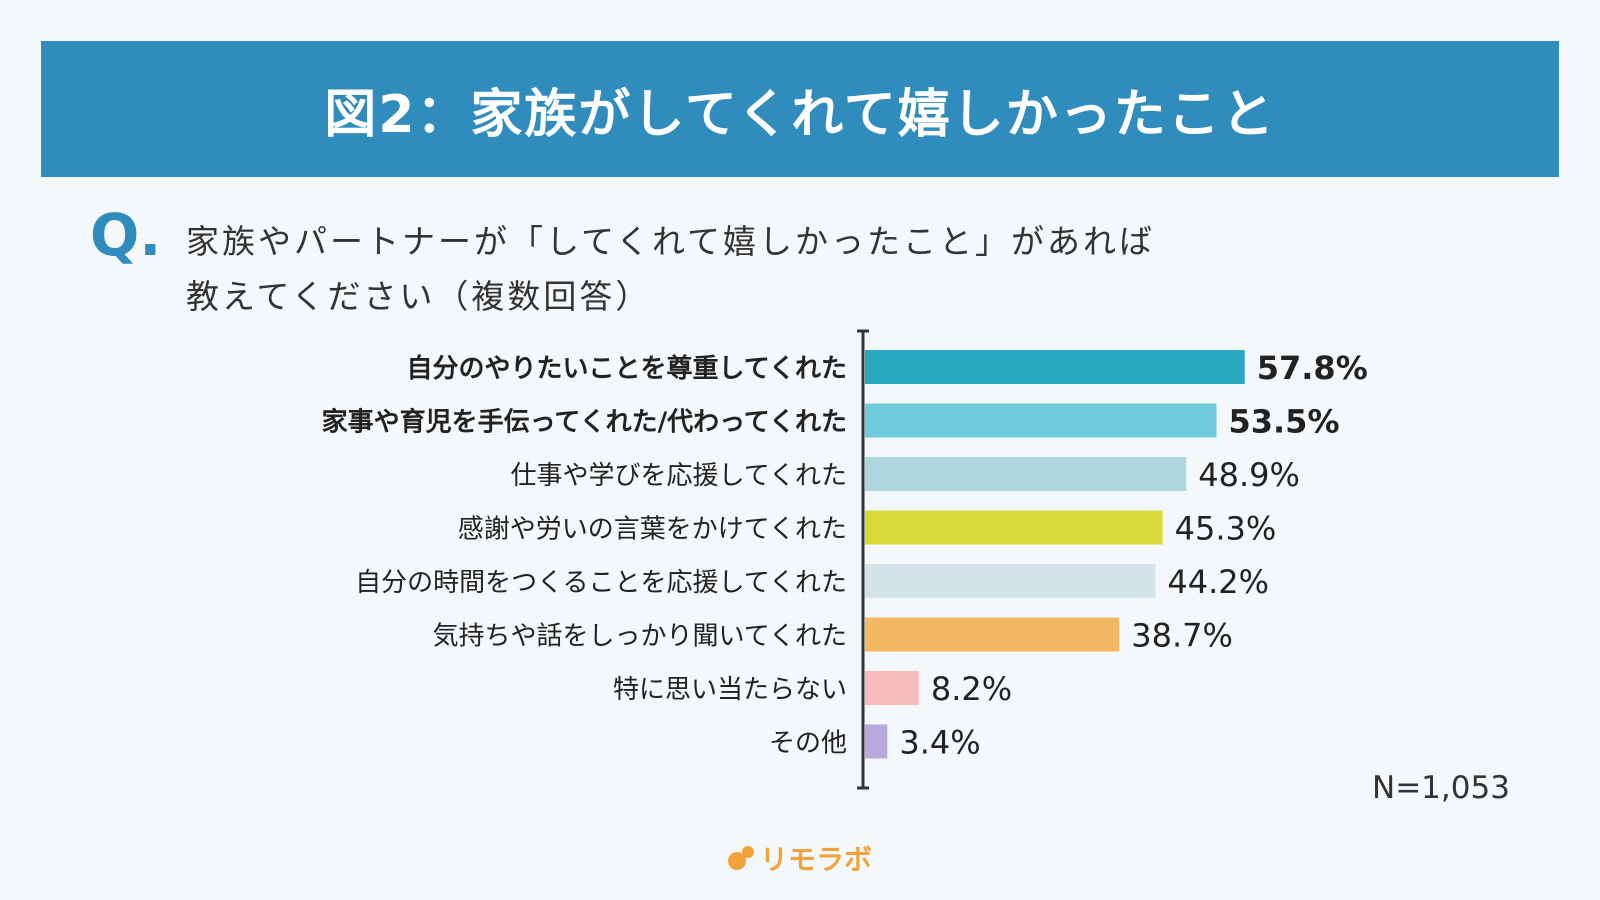  I want to click on category-label: 特に思い当たらない, so click(730, 690).